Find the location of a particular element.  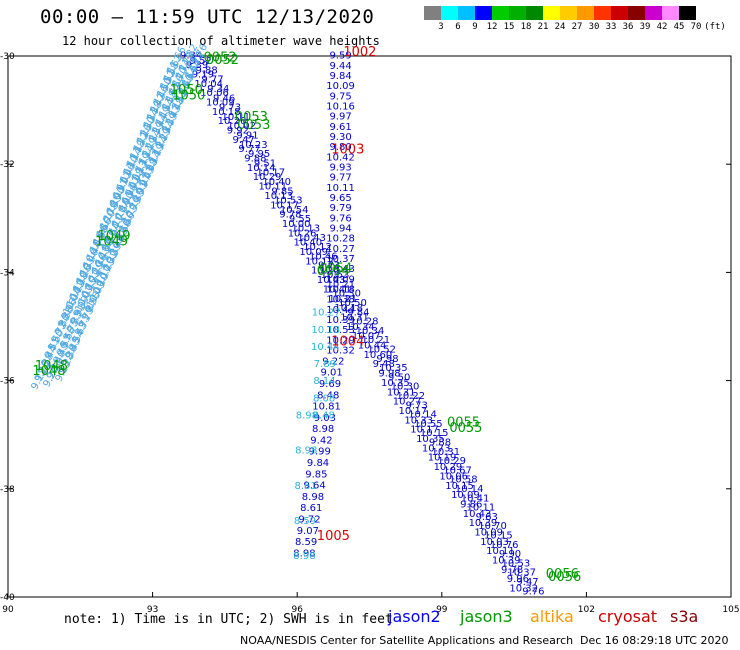

track-jason3: 8.98 8.98 8.61 8.59 8.98 is located at coordinates (305, 486).